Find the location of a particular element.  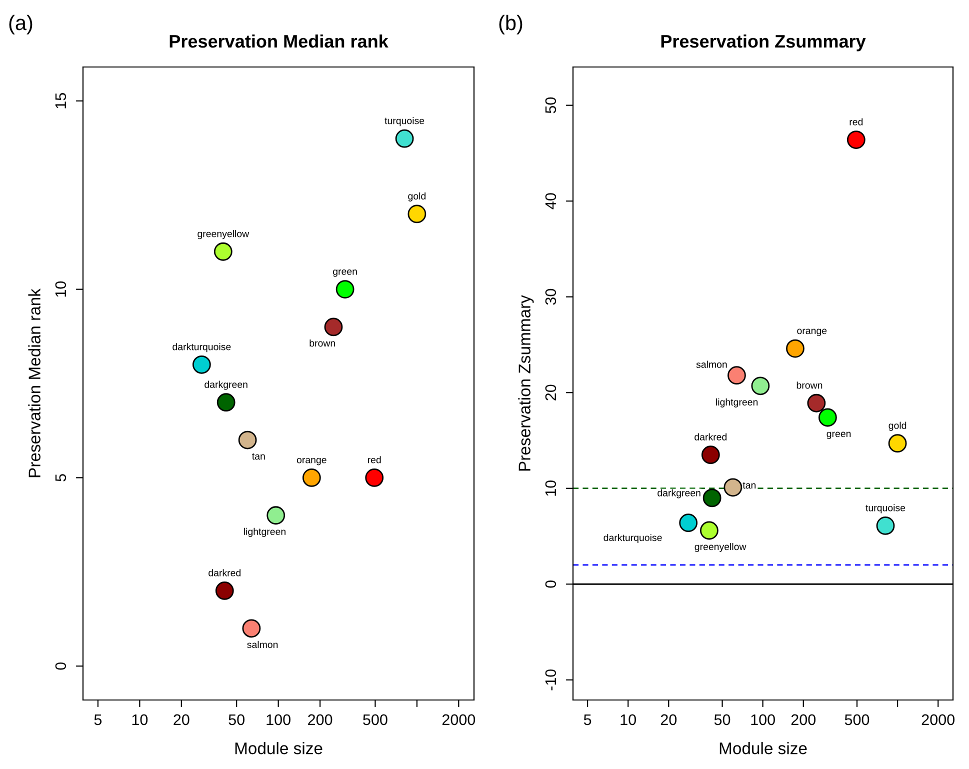

y-tick-label: -10 is located at coordinates (550, 679).